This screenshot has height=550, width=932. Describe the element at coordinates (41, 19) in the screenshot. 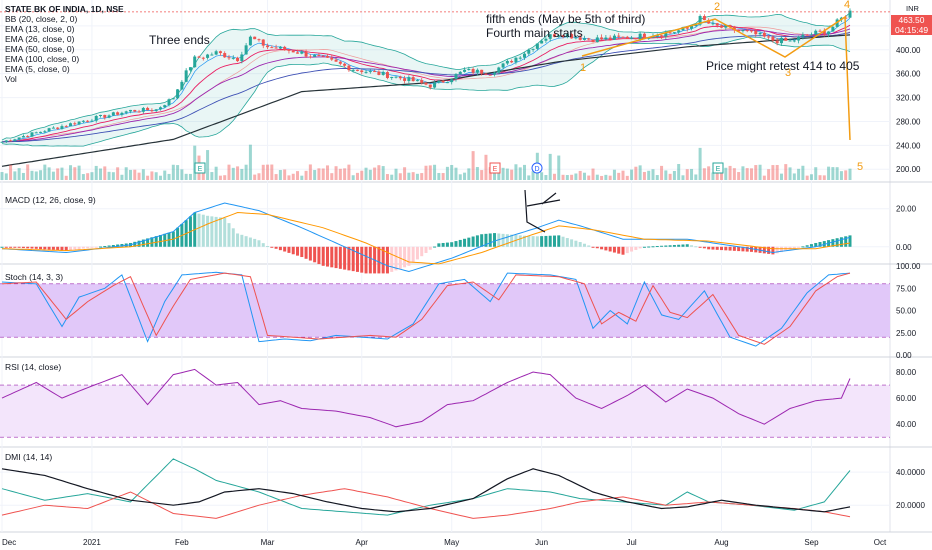

I see `legend-bb: BB (20, close, 2, 0)` at that location.